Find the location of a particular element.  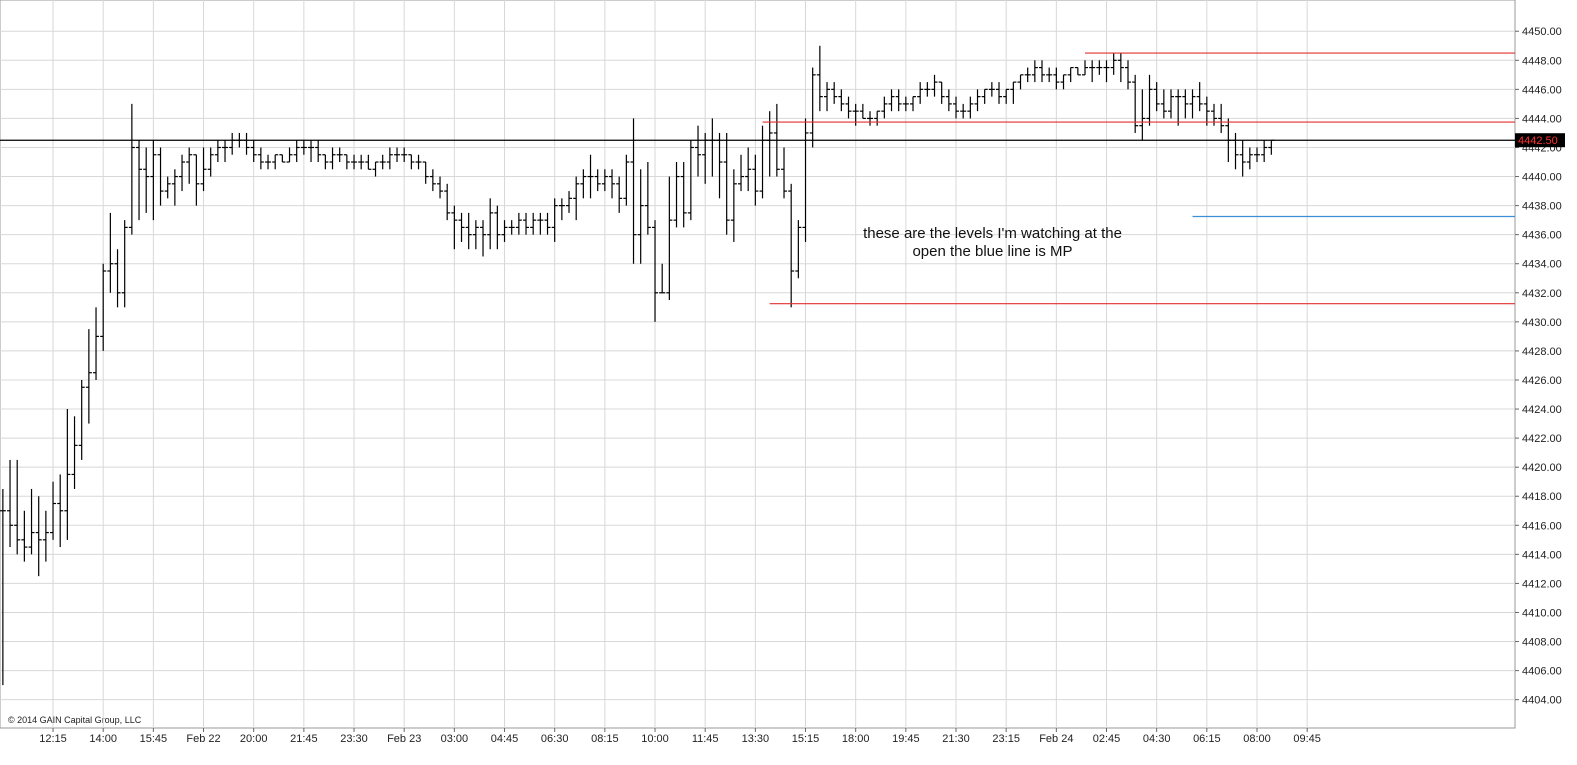

y-tick-label: 4444.00 is located at coordinates (1542, 119).